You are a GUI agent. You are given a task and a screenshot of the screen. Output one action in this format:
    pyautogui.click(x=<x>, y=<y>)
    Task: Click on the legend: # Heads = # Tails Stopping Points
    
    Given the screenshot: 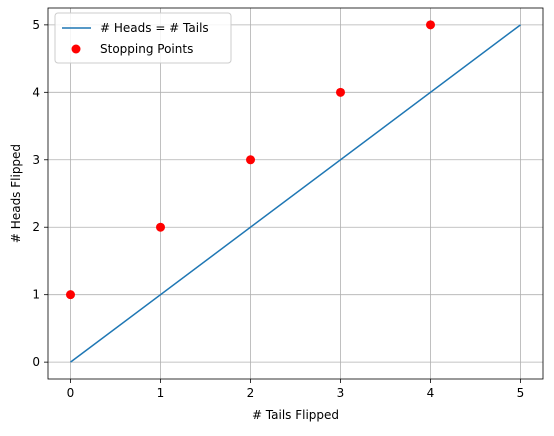 What is the action you would take?
    pyautogui.click(x=143, y=38)
    